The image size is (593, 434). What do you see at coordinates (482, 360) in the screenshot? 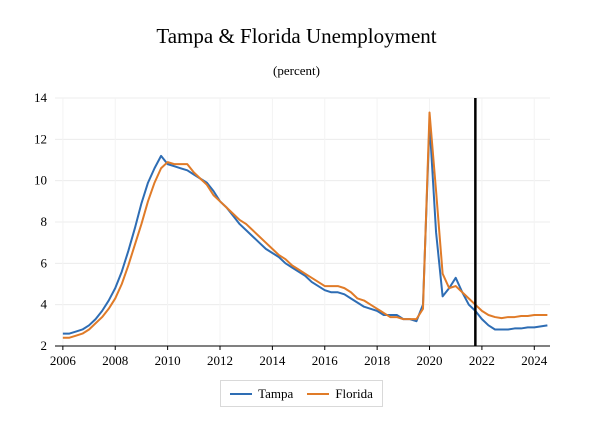
I see `x-tick-label: 2022` at bounding box center [482, 360].